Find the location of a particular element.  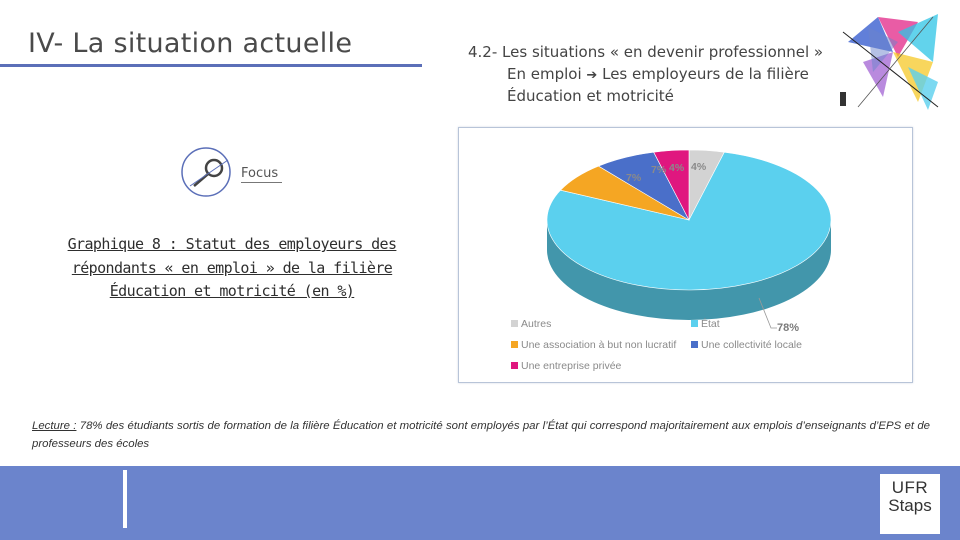

legend-item-3: Une collectivité locale is located at coordinates (746, 345).